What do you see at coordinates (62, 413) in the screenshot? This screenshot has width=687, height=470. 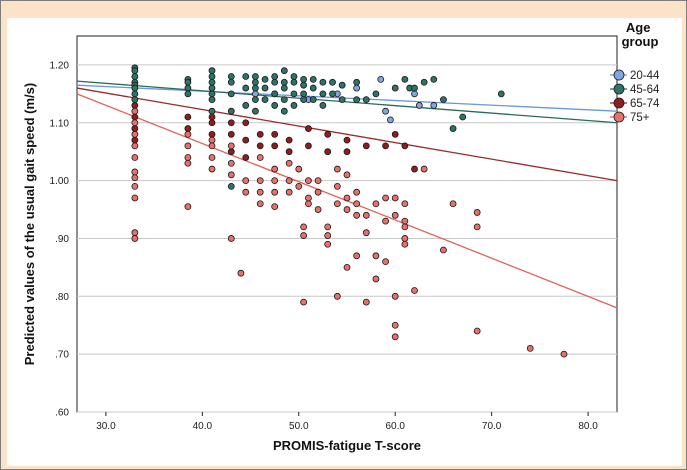 I see `y-tick-label: .60` at bounding box center [62, 413].